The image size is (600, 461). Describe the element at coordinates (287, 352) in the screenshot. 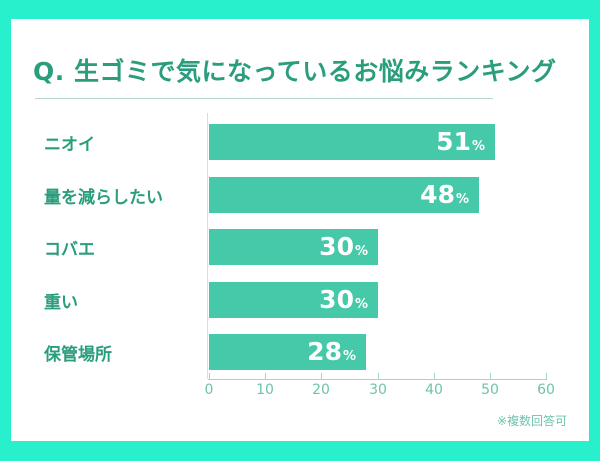

I see `bar: 28%` at that location.